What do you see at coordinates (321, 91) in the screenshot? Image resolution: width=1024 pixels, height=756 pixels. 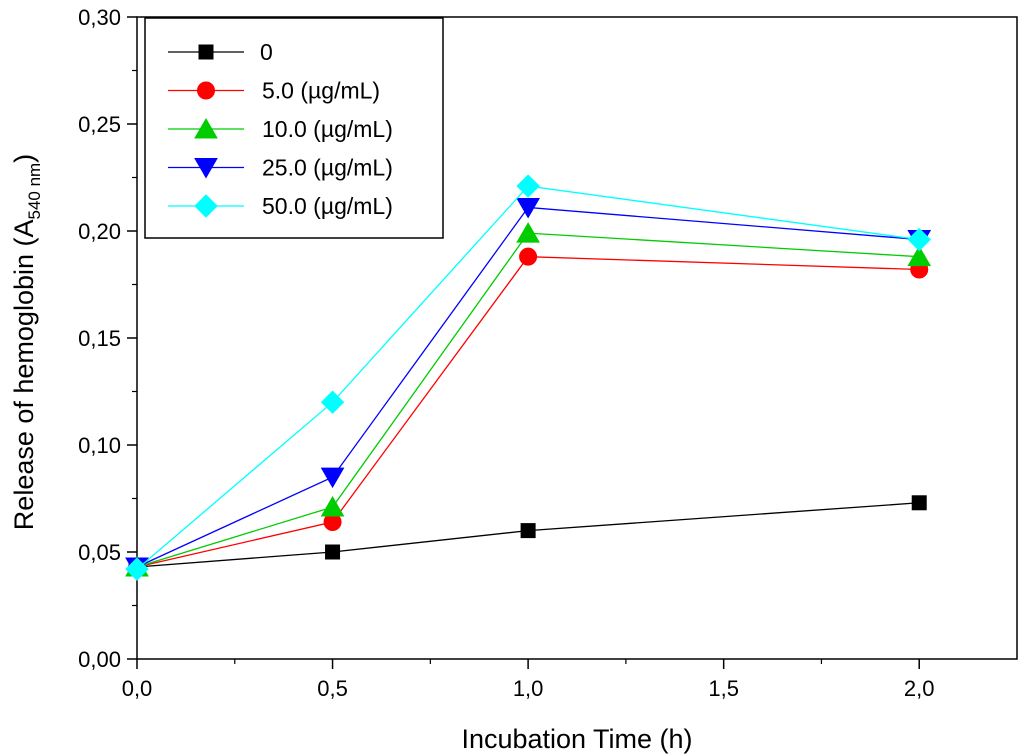 I see `legend-label: 5.0 (µg/mL)` at bounding box center [321, 91].